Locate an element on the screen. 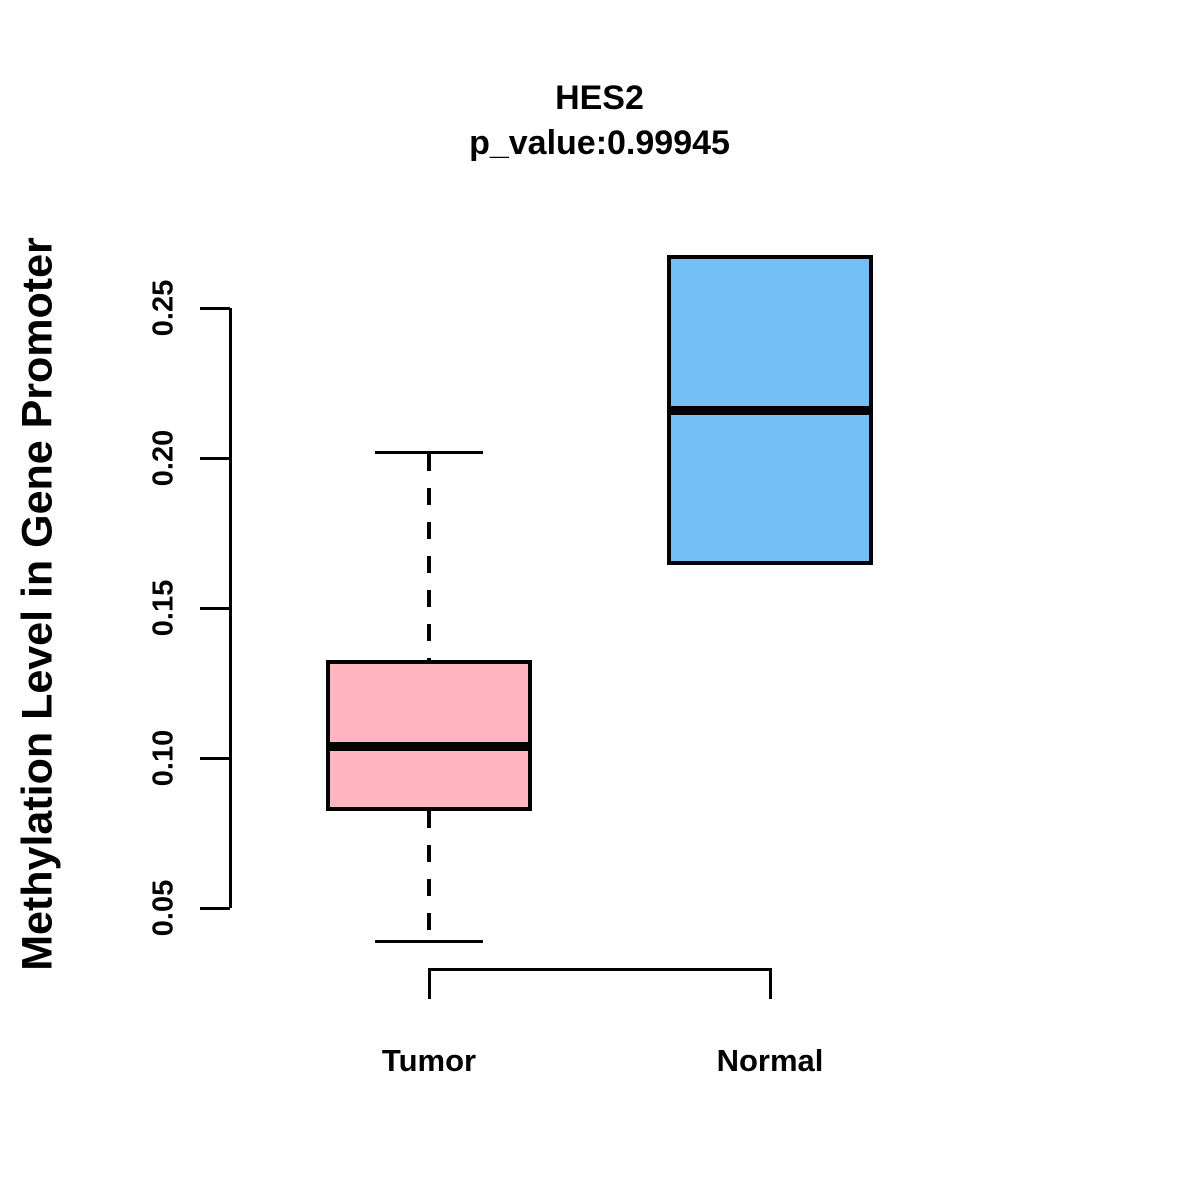 This screenshot has width=1200, height=1200. x-category-label-tumor: Tumor is located at coordinates (429, 1060).